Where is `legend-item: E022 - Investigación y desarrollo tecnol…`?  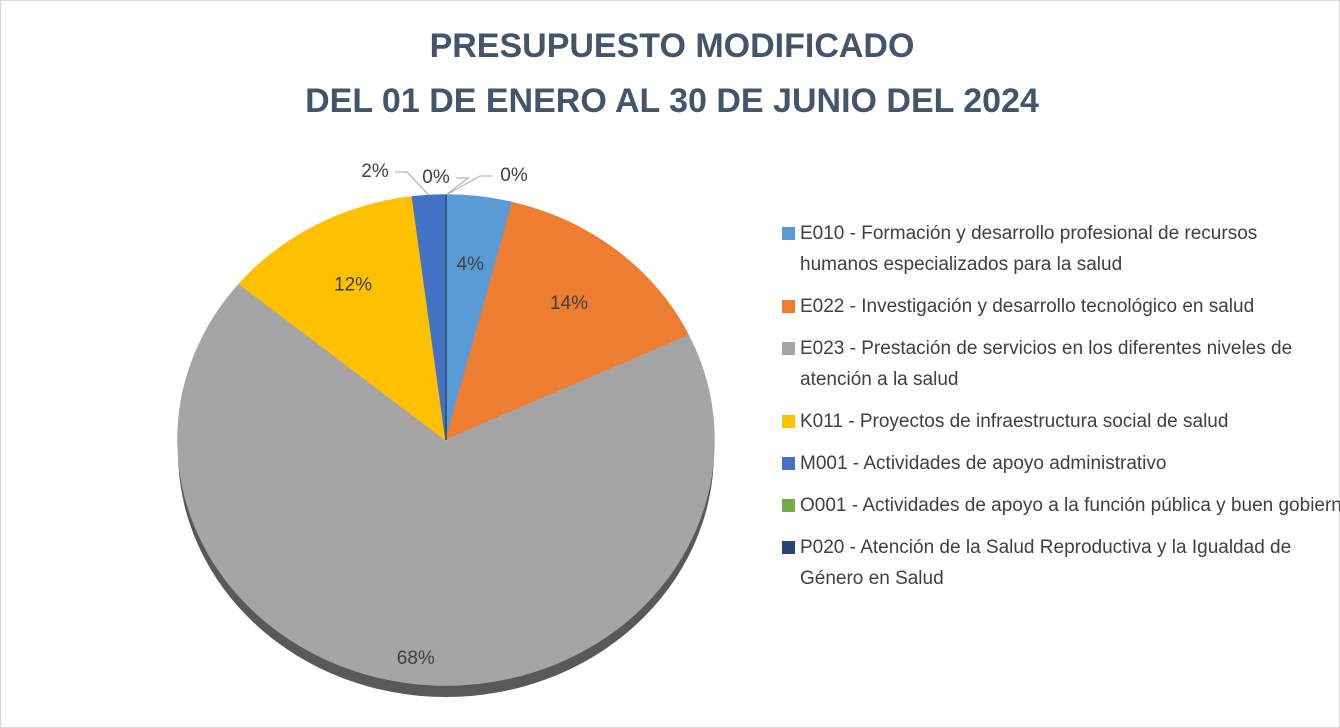 legend-item: E022 - Investigación y desarrollo tecnol… is located at coordinates (1061, 306).